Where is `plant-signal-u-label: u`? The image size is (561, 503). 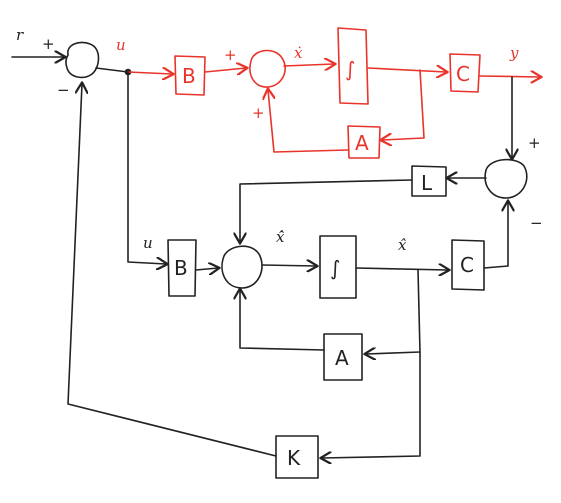
plant-signal-u-label: u is located at coordinates (121, 45).